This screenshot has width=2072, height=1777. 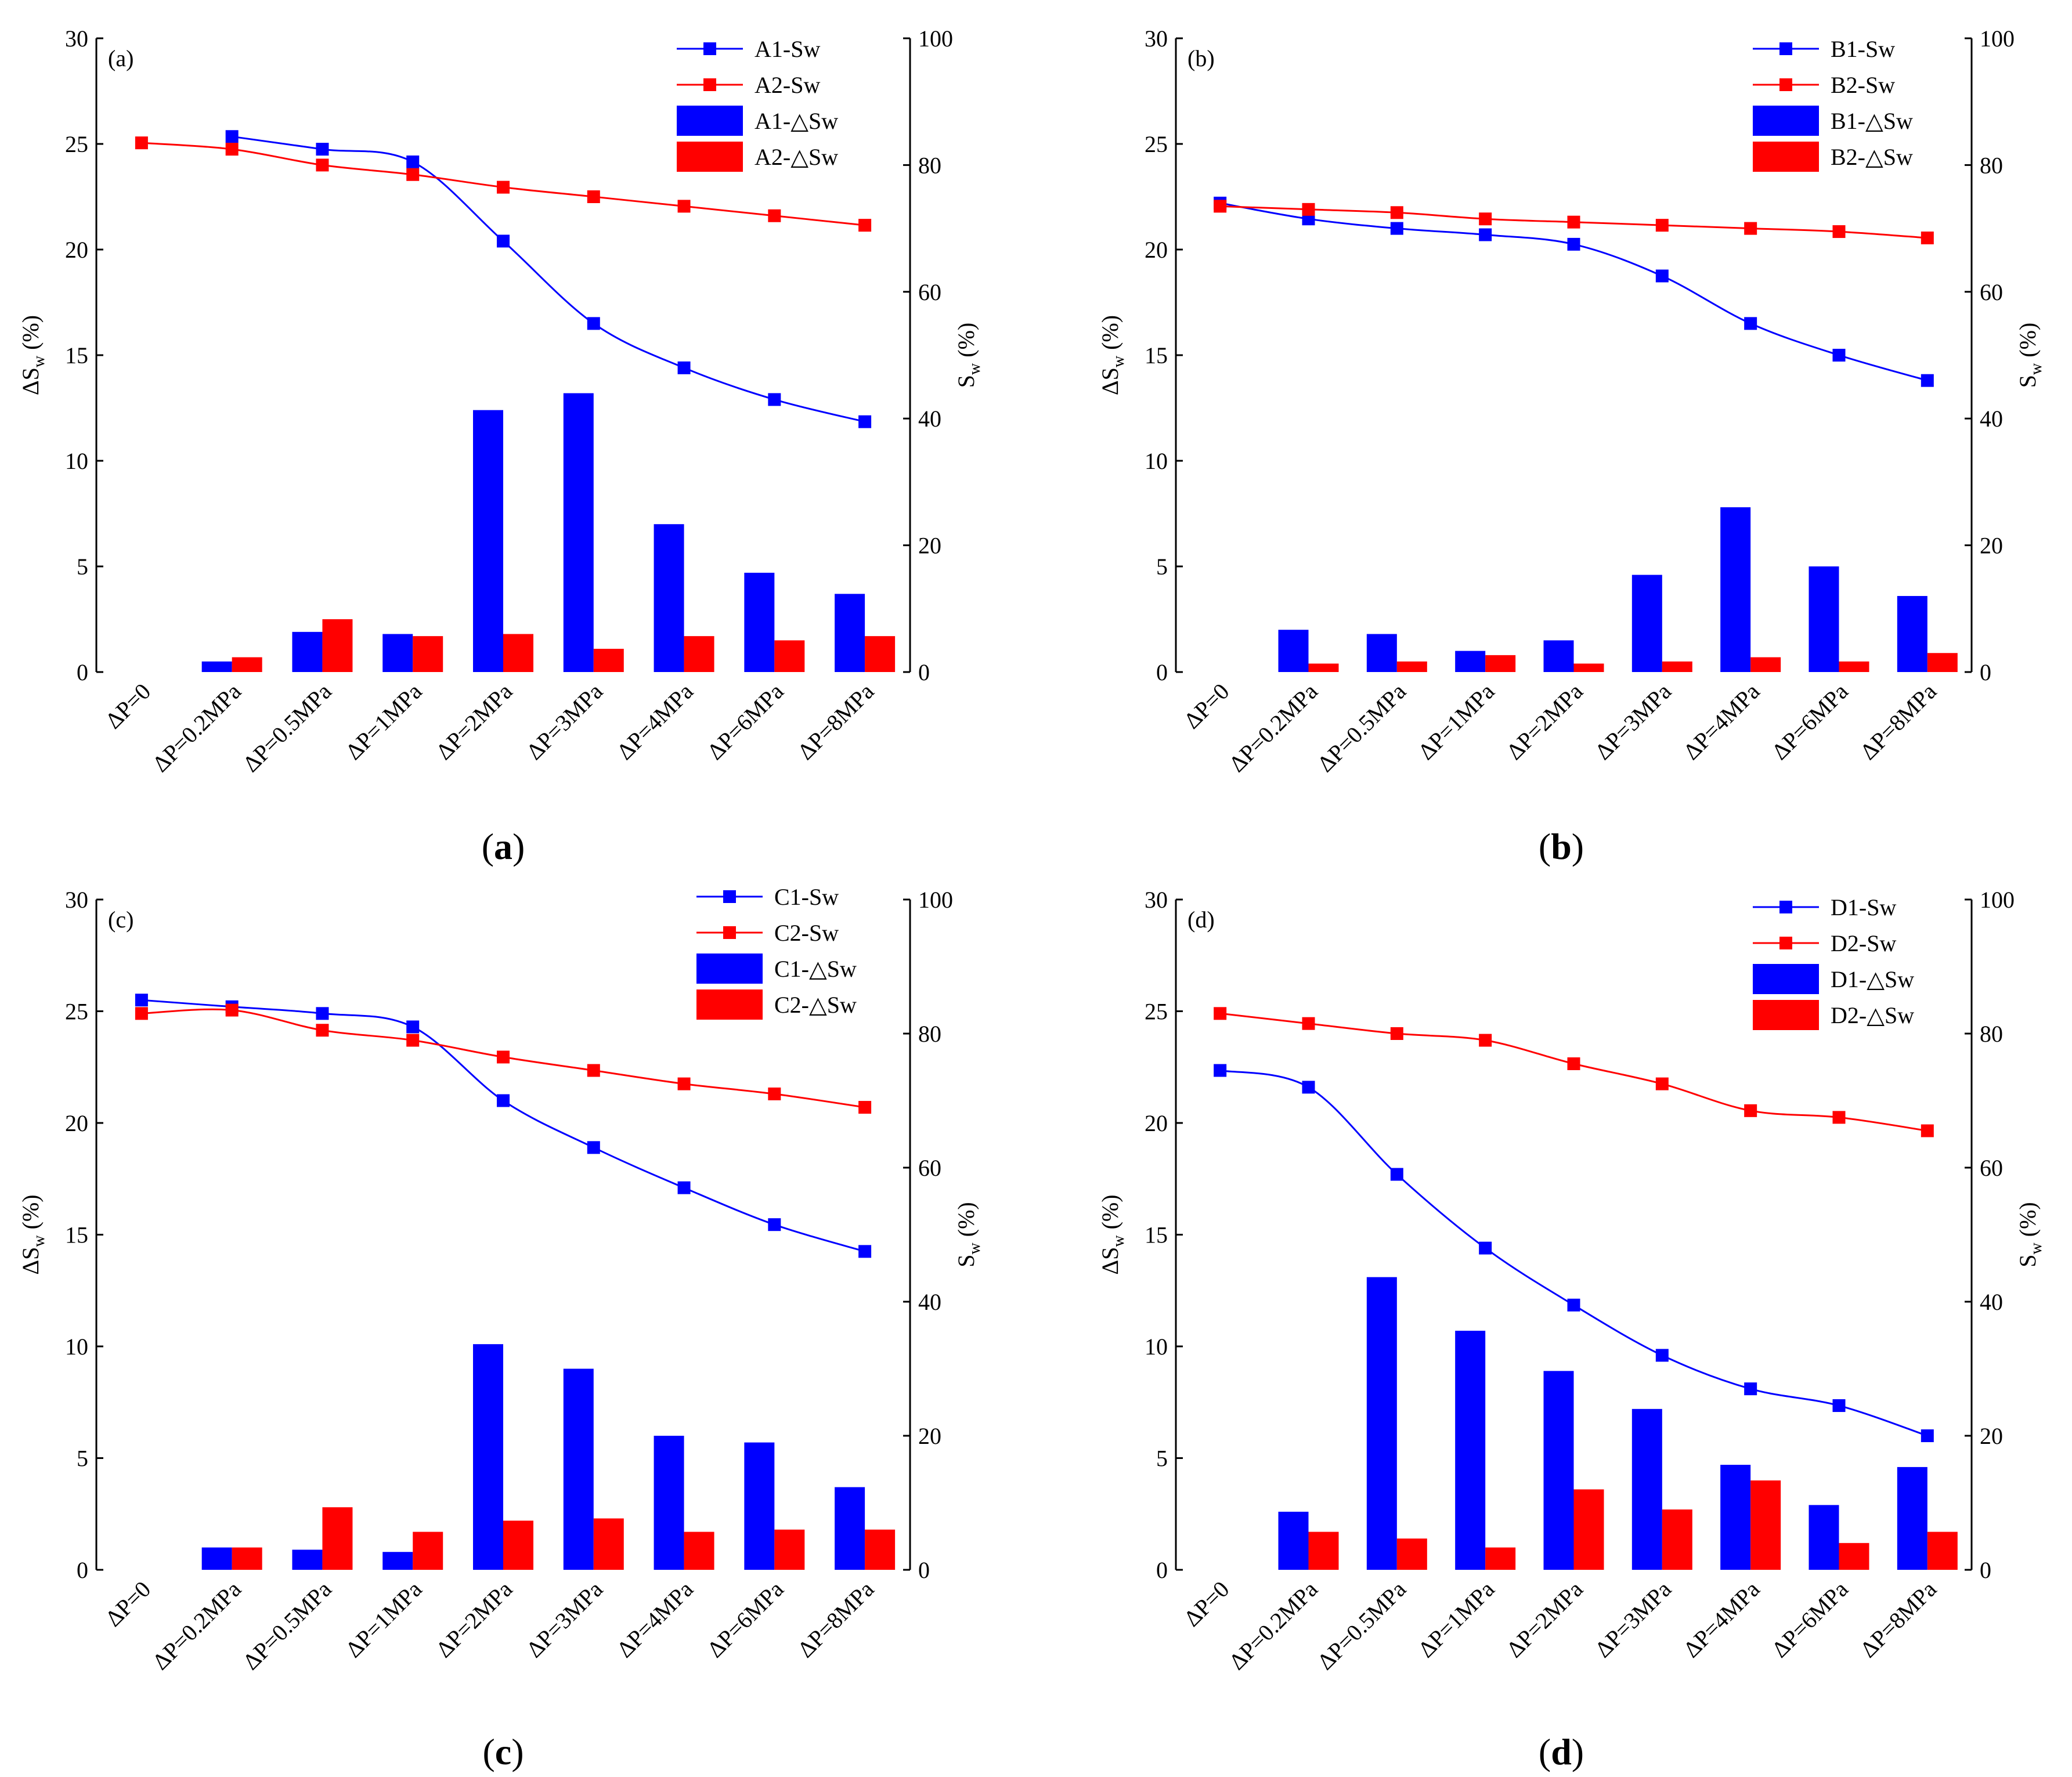 I want to click on panel-tag: (a), so click(x=121, y=58).